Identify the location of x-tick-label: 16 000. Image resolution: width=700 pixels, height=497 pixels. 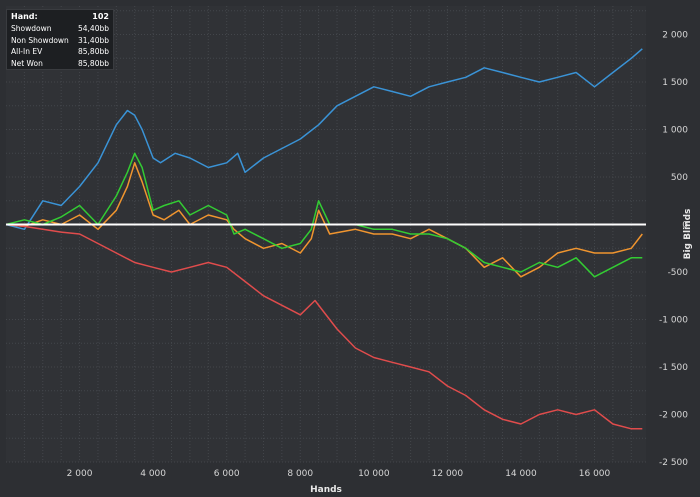
(595, 474).